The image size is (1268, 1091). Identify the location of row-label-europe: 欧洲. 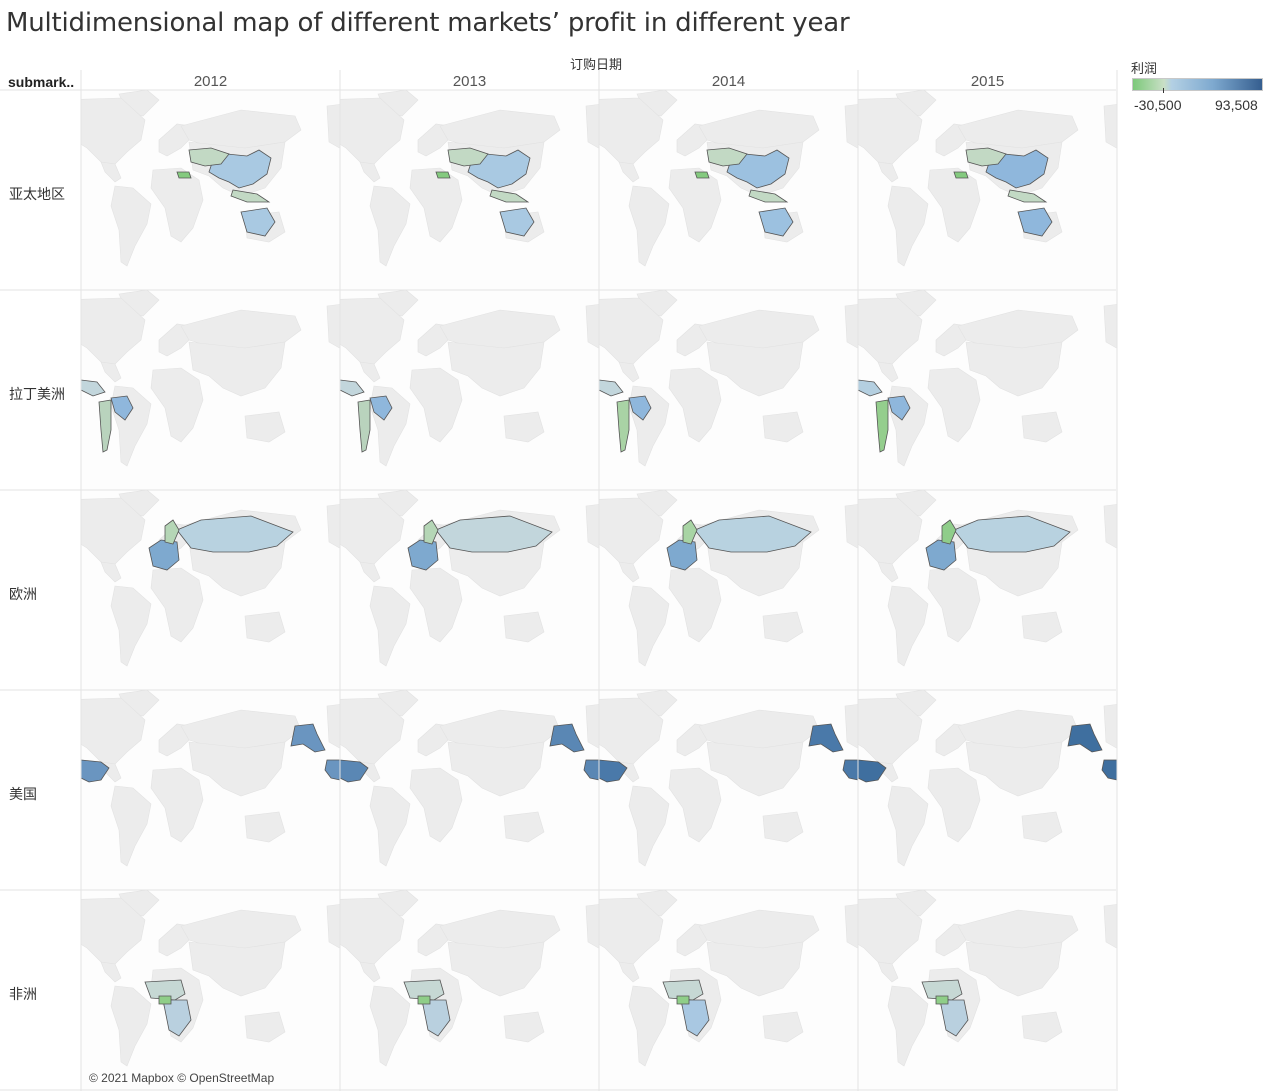
(23, 594).